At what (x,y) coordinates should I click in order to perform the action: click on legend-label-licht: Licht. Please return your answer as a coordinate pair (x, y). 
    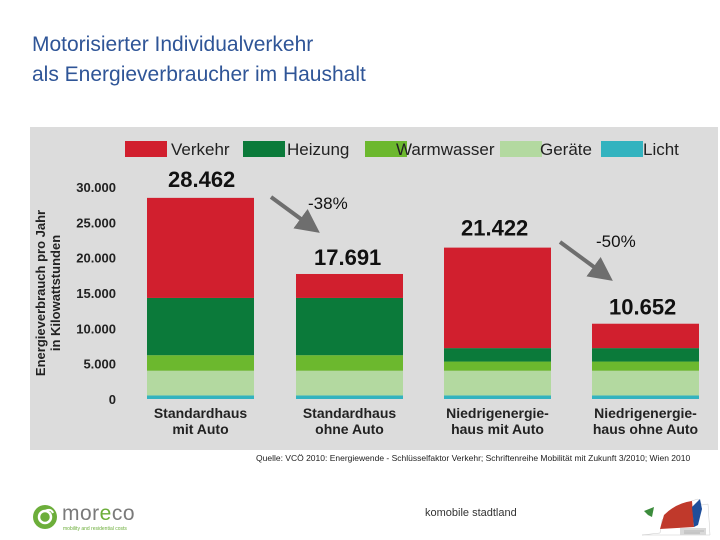
    Looking at the image, I should click on (661, 149).